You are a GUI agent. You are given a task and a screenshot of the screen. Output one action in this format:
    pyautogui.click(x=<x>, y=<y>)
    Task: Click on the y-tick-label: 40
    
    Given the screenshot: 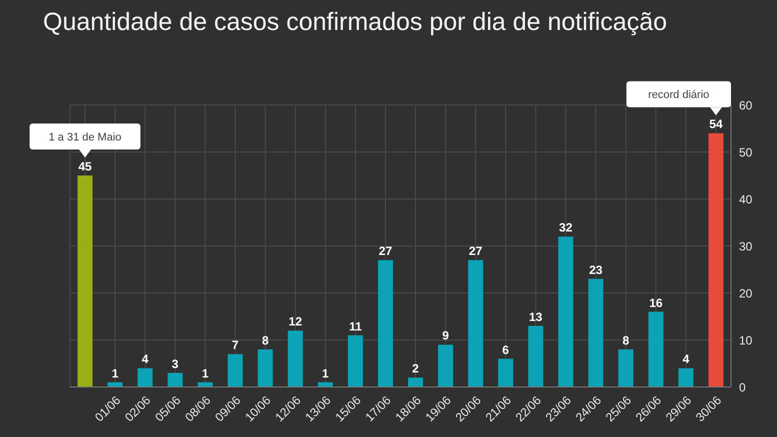 What is the action you would take?
    pyautogui.click(x=746, y=199)
    